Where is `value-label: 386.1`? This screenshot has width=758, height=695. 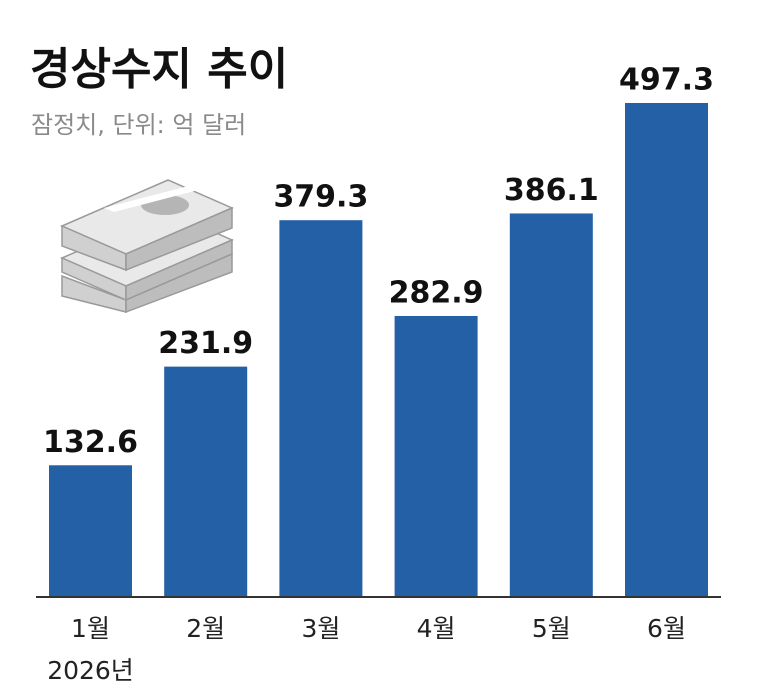 value-label: 386.1 is located at coordinates (551, 190).